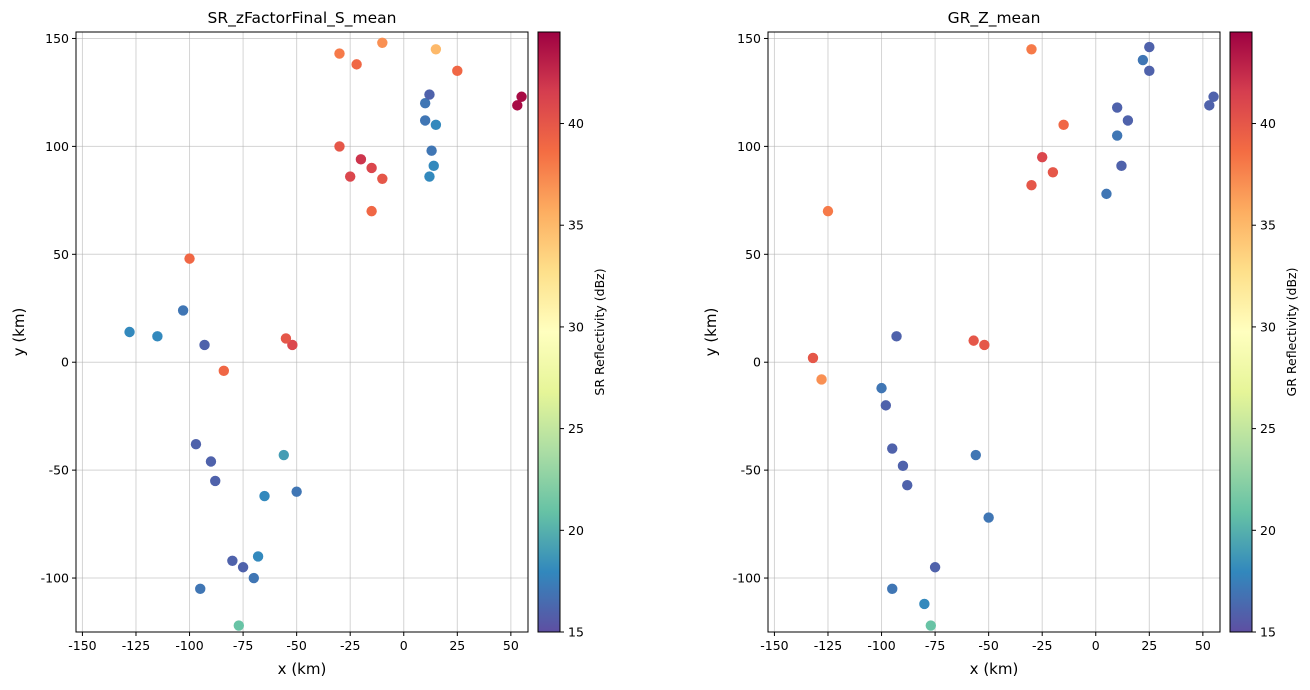  Describe the element at coordinates (753, 254) in the screenshot. I see `gr-y-tick-label: 50` at that location.